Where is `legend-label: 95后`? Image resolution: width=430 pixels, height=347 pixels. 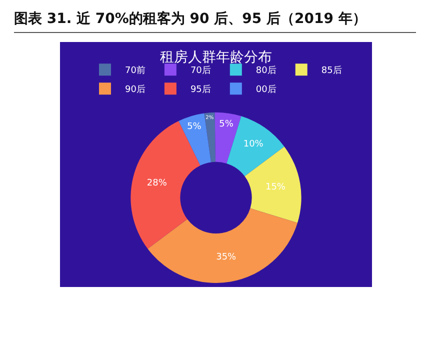
legend-label: 95后 is located at coordinates (200, 90).